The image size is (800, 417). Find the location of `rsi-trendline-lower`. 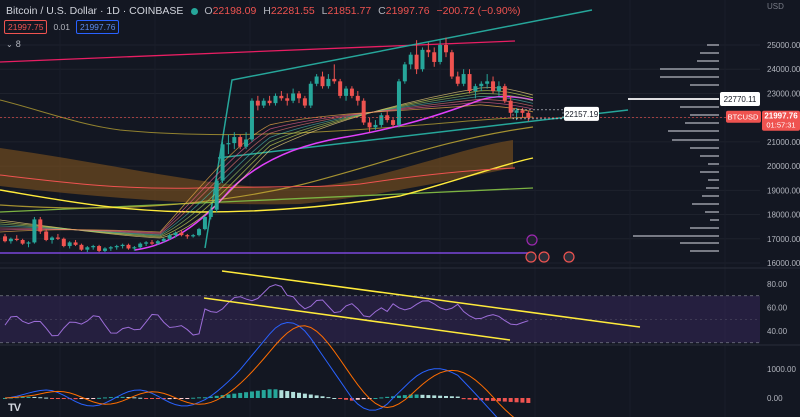

rsi-trendline-lower is located at coordinates (357, 319).